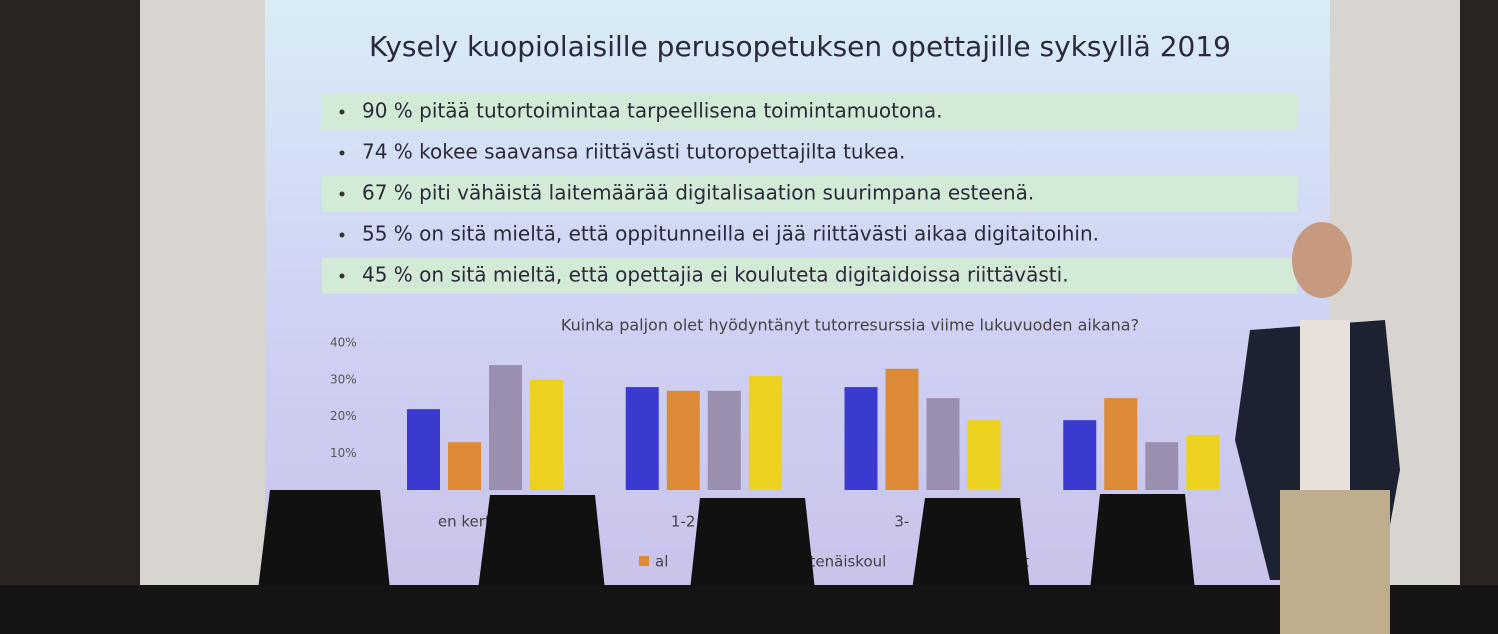 This screenshot has width=1498, height=634. Describe the element at coordinates (343, 453) in the screenshot. I see `y-tick-label: 10%` at that location.